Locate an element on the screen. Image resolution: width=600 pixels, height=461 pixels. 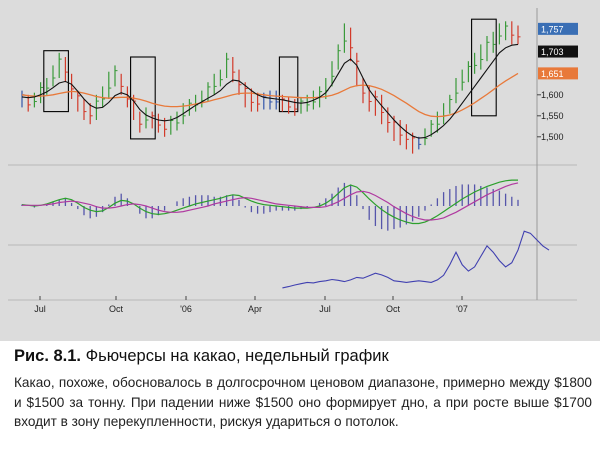
macd-signal-line is located at coordinates (270, 201).